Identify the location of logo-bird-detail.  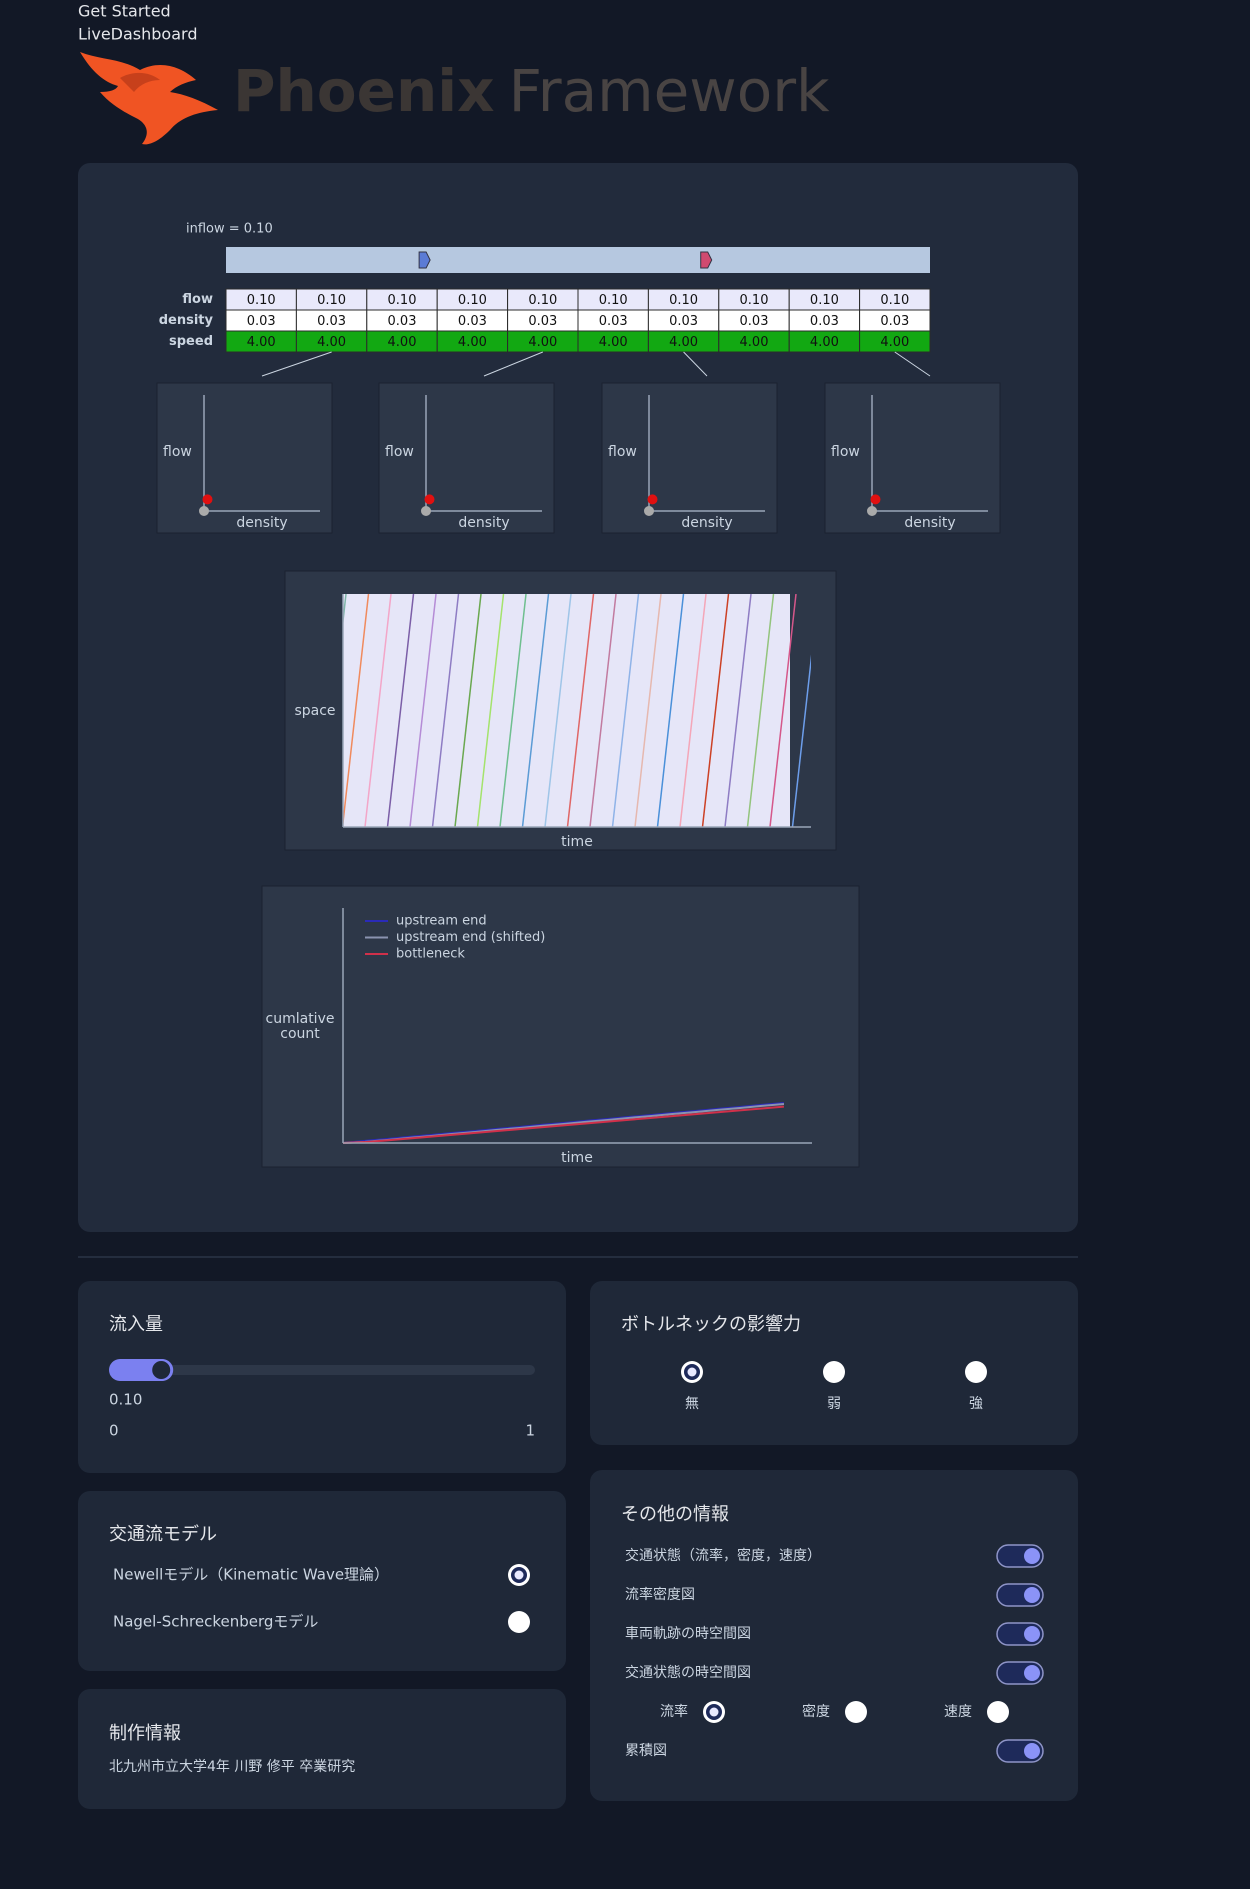
(140, 82).